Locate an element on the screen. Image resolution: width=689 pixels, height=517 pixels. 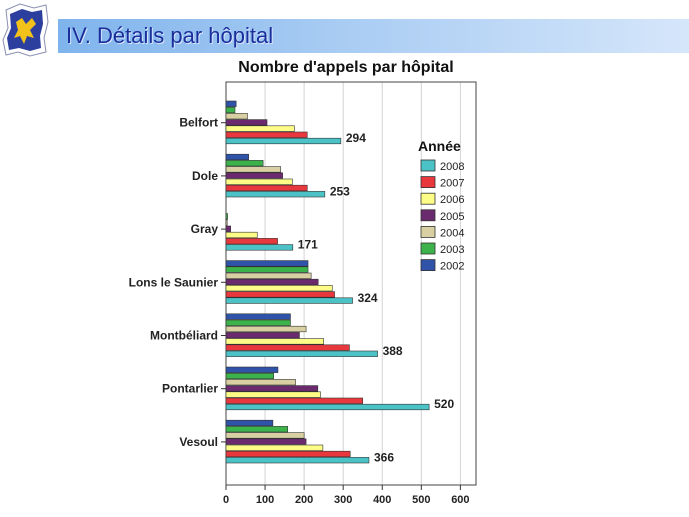
legend-swatch-2008 is located at coordinates (428, 165).